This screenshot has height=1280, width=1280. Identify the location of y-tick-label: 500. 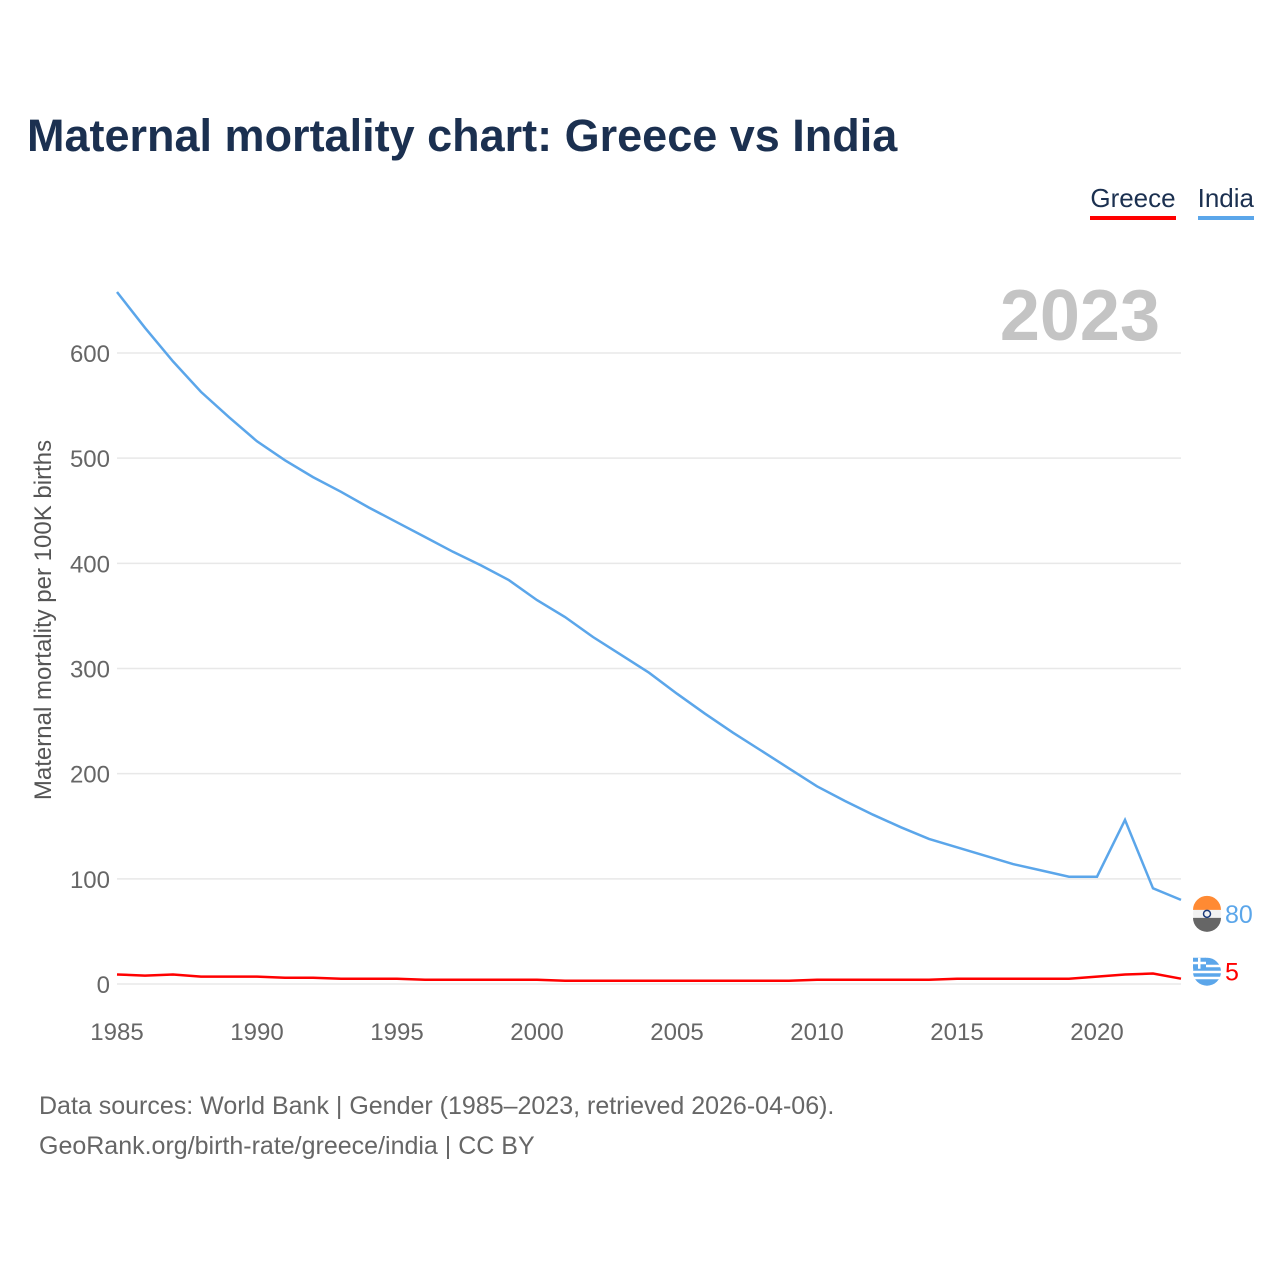
(90, 459).